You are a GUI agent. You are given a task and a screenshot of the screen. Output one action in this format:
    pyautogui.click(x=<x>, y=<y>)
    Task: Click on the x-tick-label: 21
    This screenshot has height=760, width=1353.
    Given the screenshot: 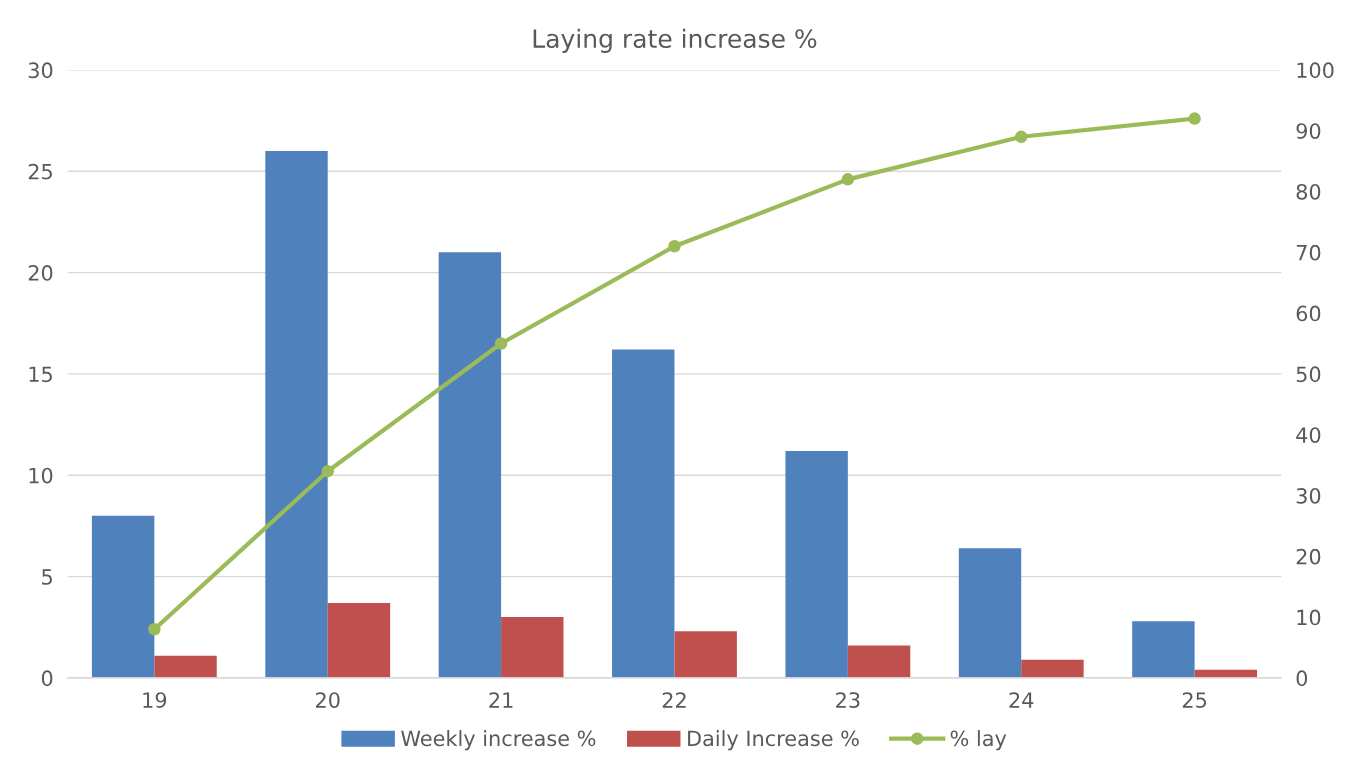 What is the action you would take?
    pyautogui.click(x=501, y=700)
    